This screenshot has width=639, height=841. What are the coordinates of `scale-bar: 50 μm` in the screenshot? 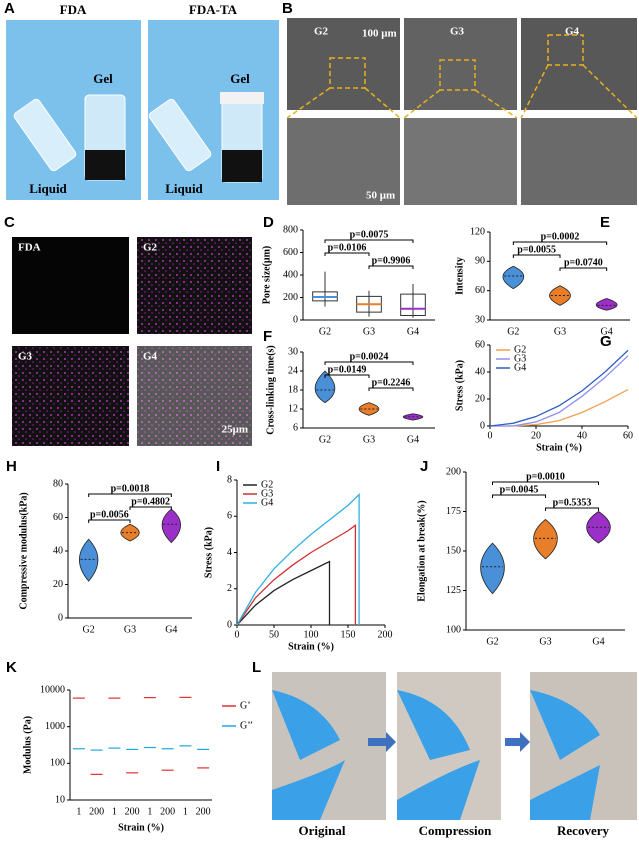 It's located at (380, 196).